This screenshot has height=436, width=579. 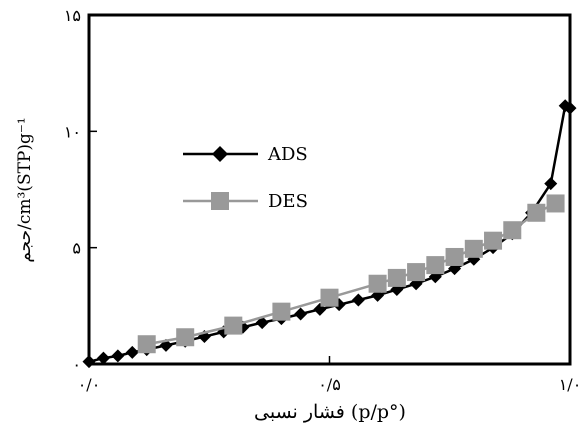 I want to click on x-tick-label: ۰/۵, so click(x=329, y=384).